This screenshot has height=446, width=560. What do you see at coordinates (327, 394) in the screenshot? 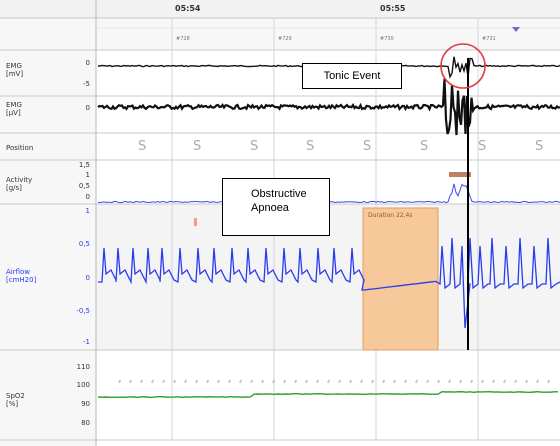
I see `spo2-trace` at bounding box center [327, 394].